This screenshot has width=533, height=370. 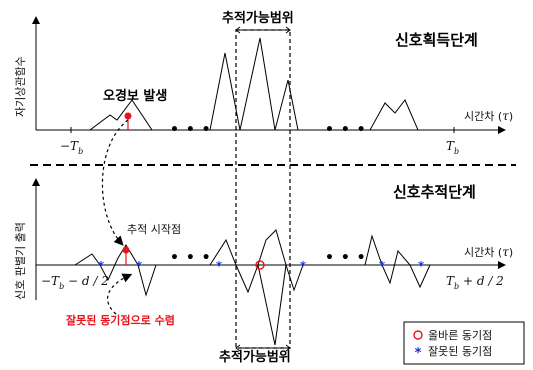 I want to click on wrong-sync-star-2: *, so click(x=139, y=266).